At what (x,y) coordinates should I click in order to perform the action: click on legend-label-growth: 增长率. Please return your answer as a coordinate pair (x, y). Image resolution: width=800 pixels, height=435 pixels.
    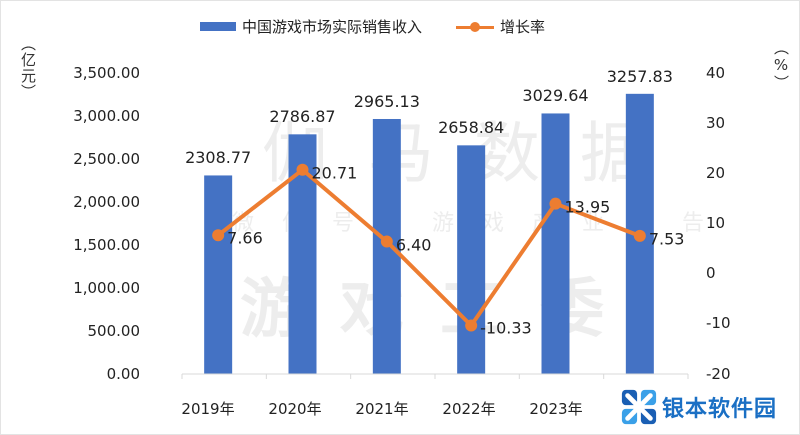
    Looking at the image, I should click on (523, 27).